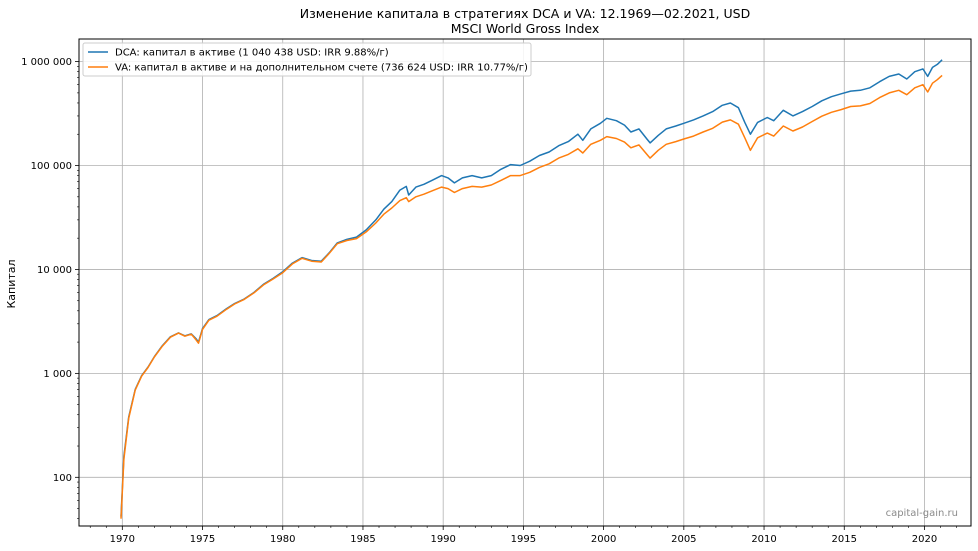 This screenshot has height=551, width=978. I want to click on chart-subtitle: MSCI World Gross Index, so click(525, 28).